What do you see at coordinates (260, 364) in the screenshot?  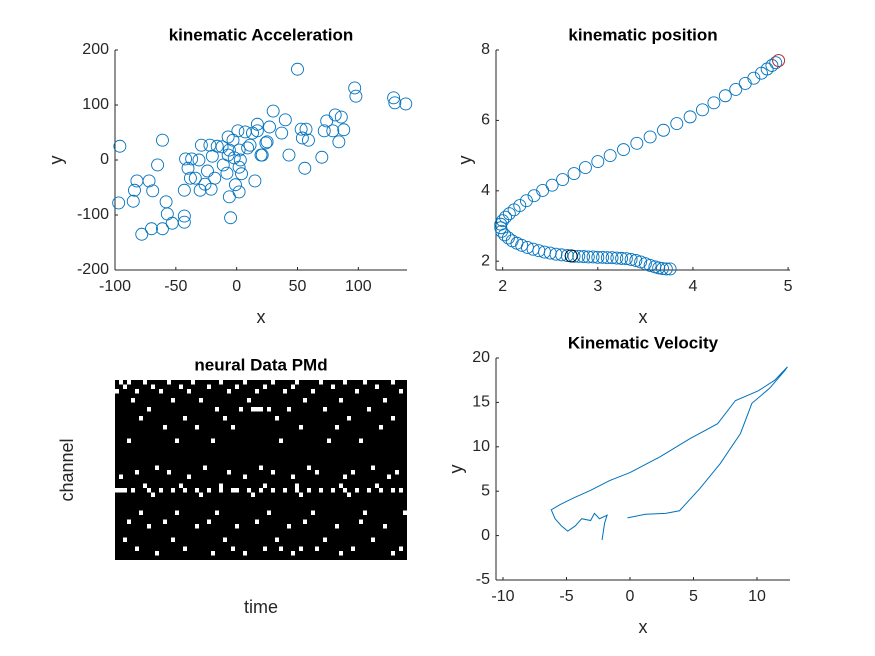 I see `subplot-title: neural Data PMd` at bounding box center [260, 364].